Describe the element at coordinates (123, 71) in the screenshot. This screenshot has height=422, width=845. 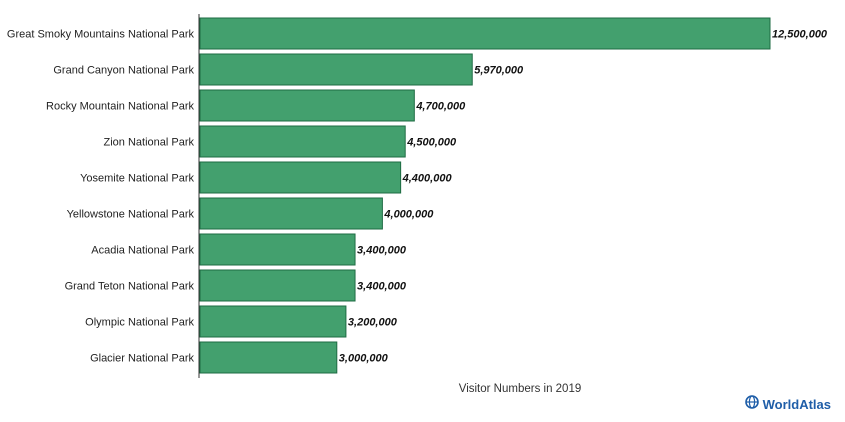
I see `category-label: Grand Canyon National Park` at that location.